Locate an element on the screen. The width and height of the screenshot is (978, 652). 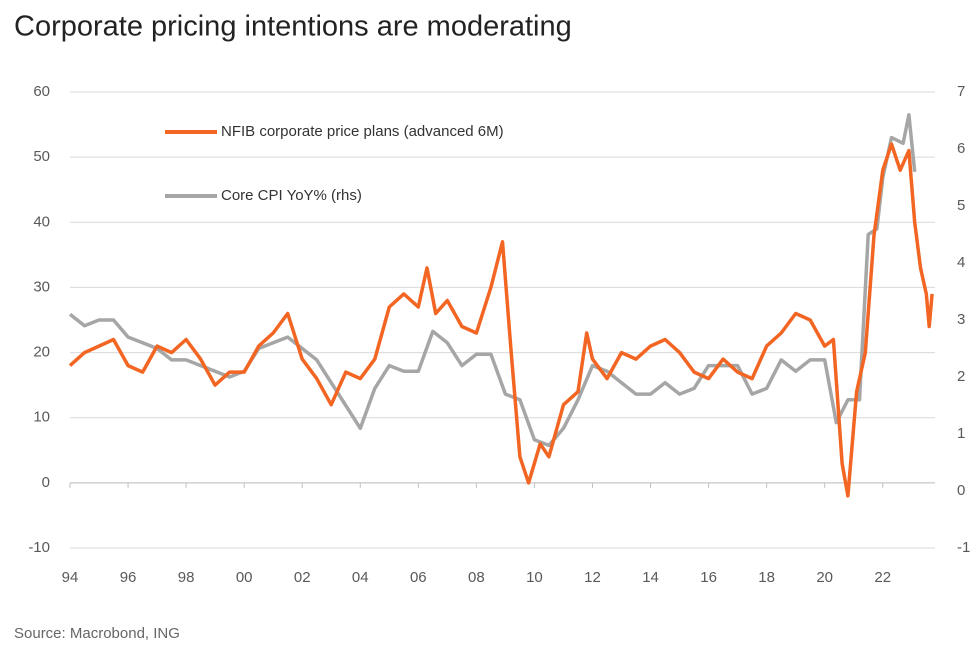
x-tick-label: 16 is located at coordinates (708, 577).